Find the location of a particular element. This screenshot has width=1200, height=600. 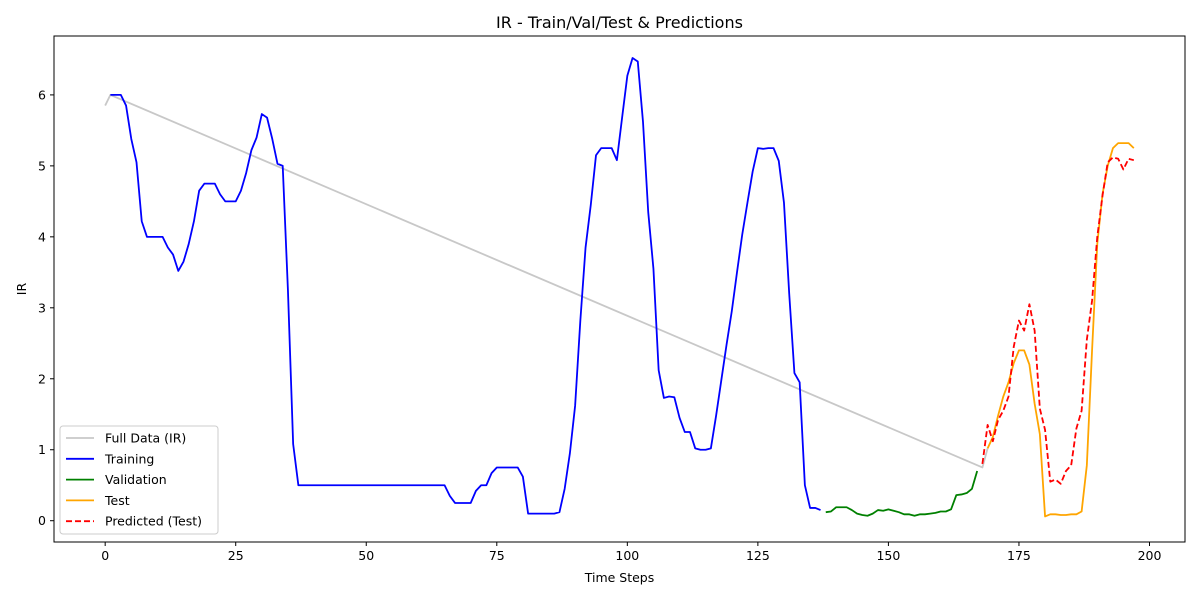

x-tick-label: 175 is located at coordinates (1019, 555).